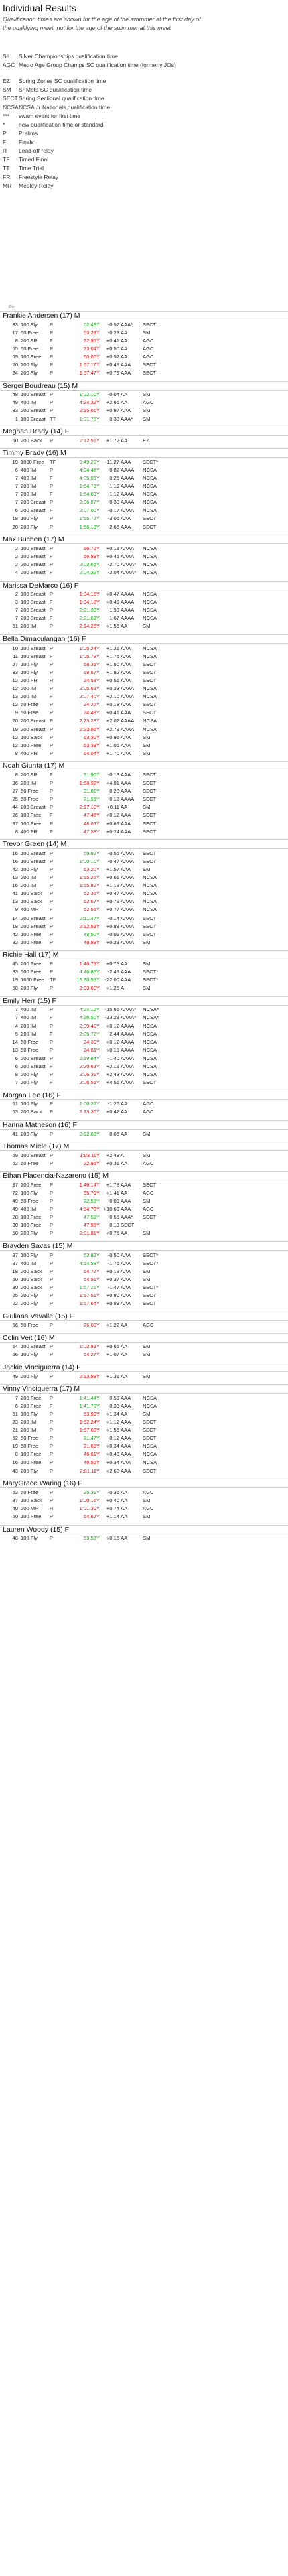 This screenshot has width=288, height=2576. Describe the element at coordinates (112, 815) in the screenshot. I see `time-diff: +0.12` at that location.